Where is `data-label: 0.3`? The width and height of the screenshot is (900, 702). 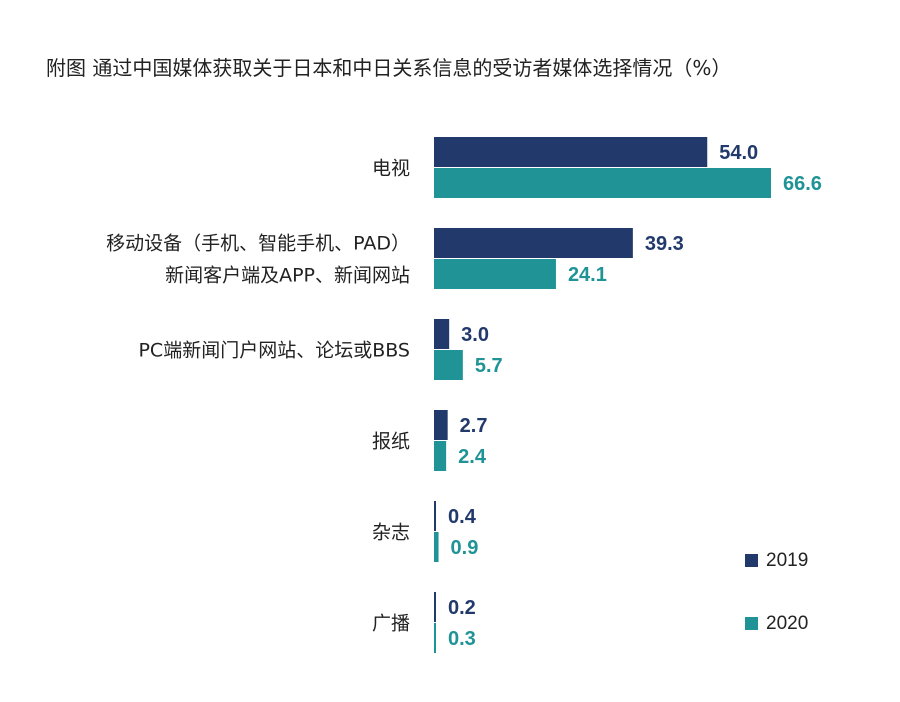
data-label: 0.3 is located at coordinates (462, 639).